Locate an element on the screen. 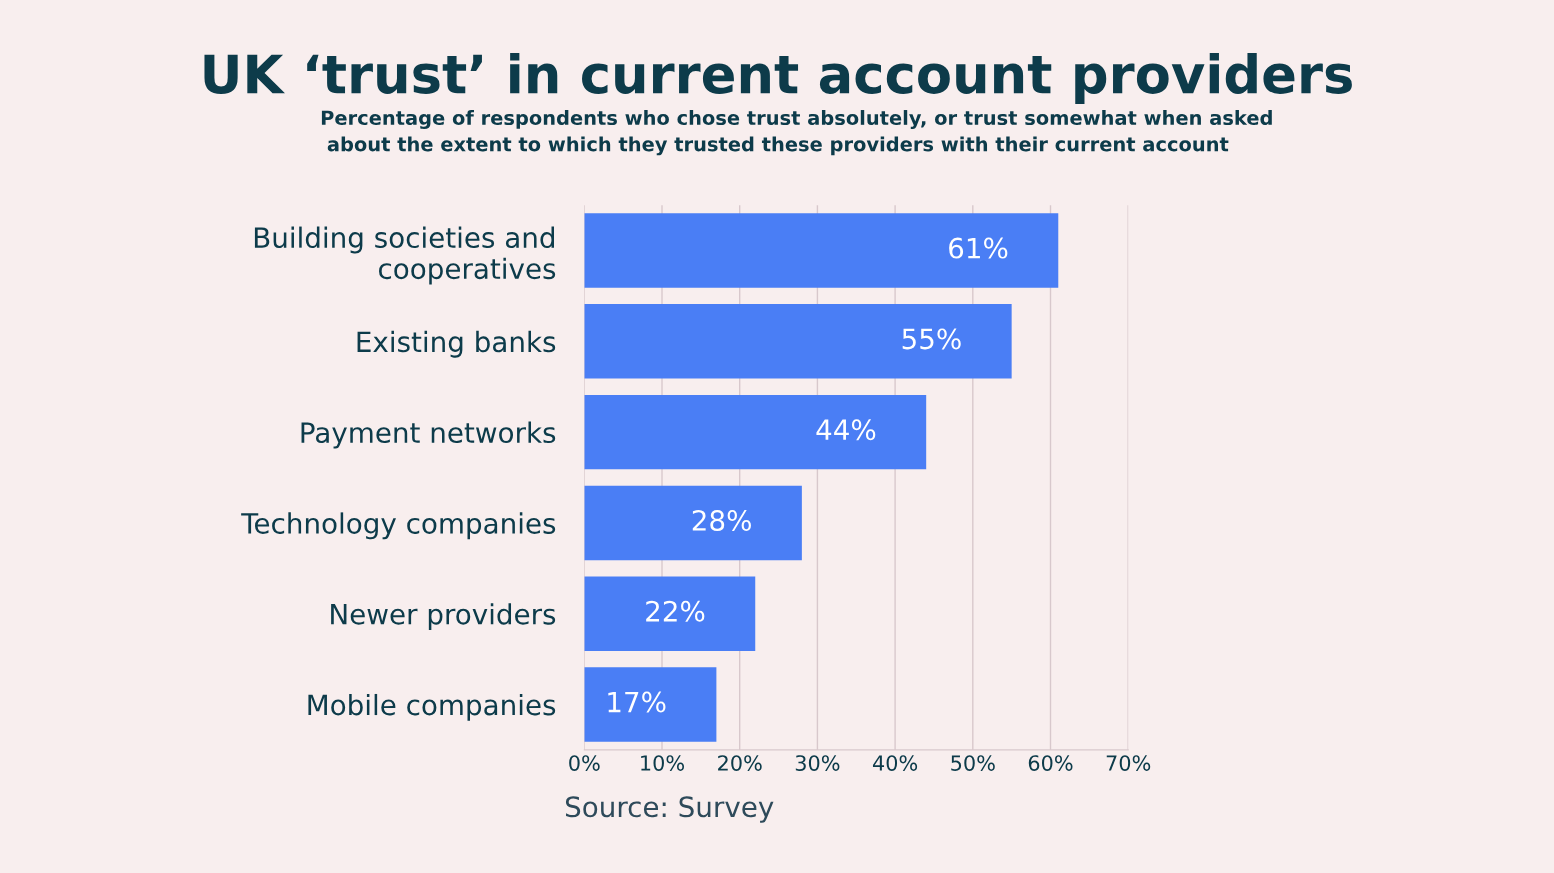  chart-title: UK ‘trust’ in current account providers is located at coordinates (778, 79).